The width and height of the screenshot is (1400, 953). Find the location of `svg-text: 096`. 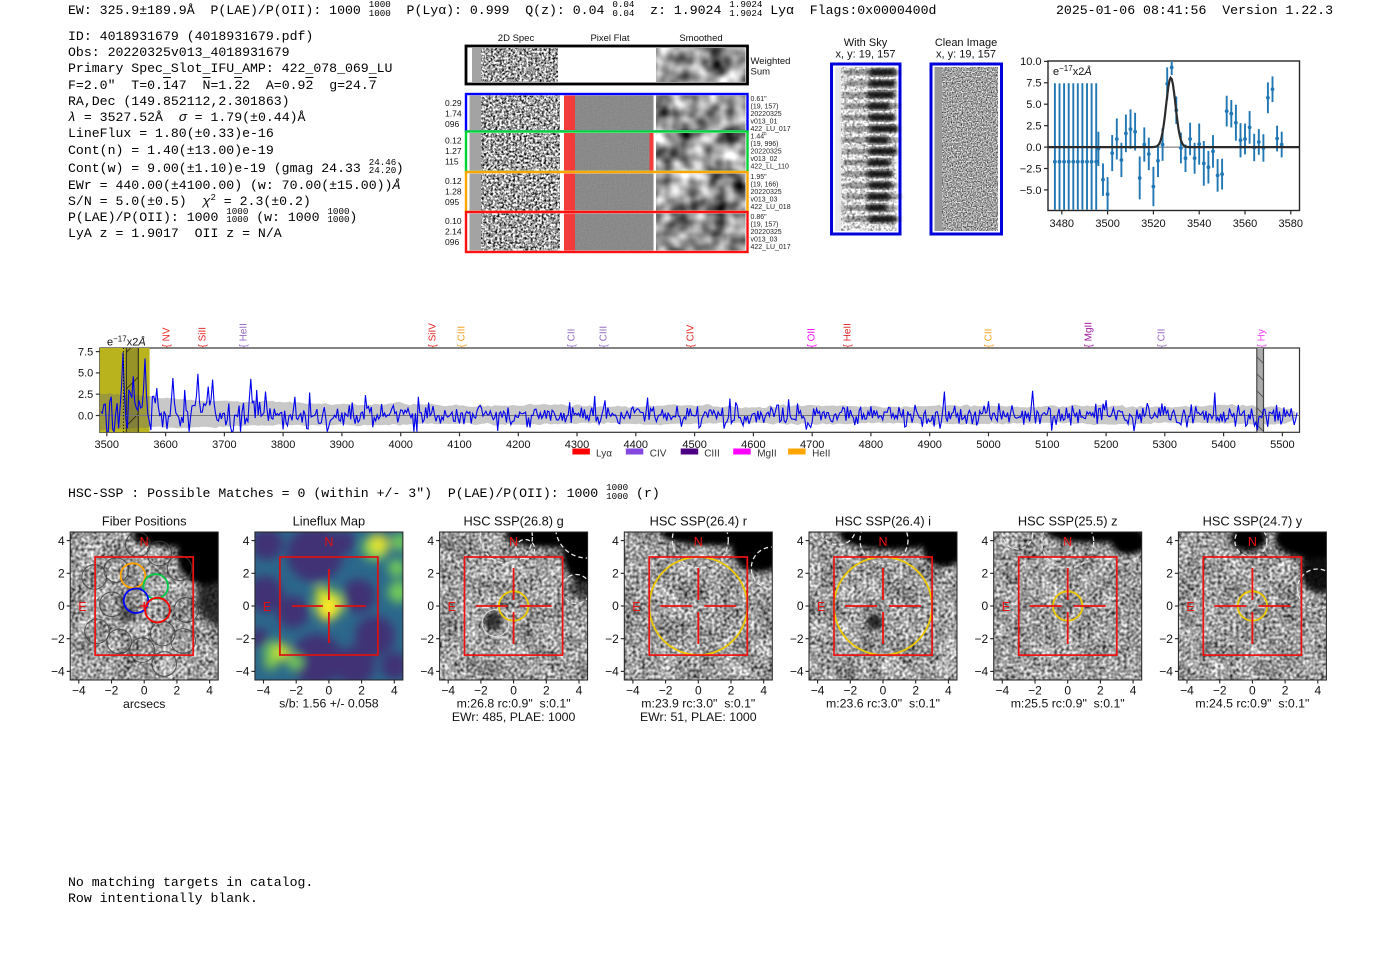

svg-text: 096 is located at coordinates (452, 242).